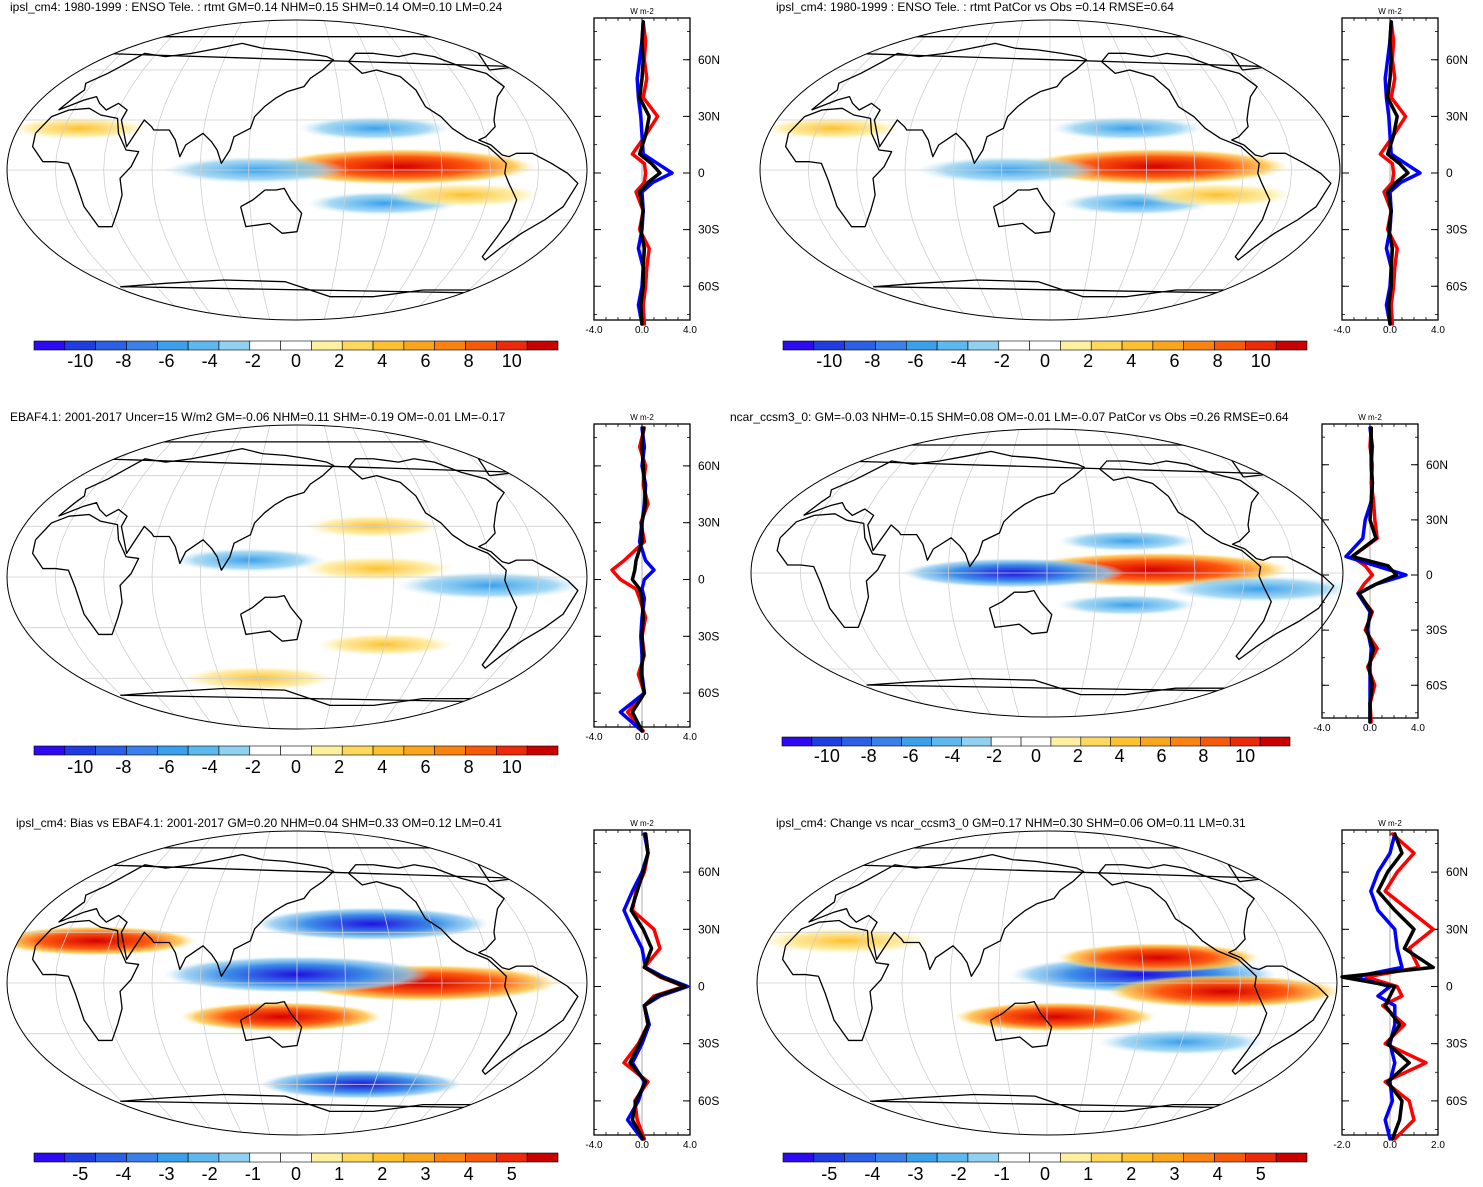 The width and height of the screenshot is (1483, 1187). Describe the element at coordinates (1161, 756) in the screenshot. I see `colorbar-tick-label: 6` at that location.